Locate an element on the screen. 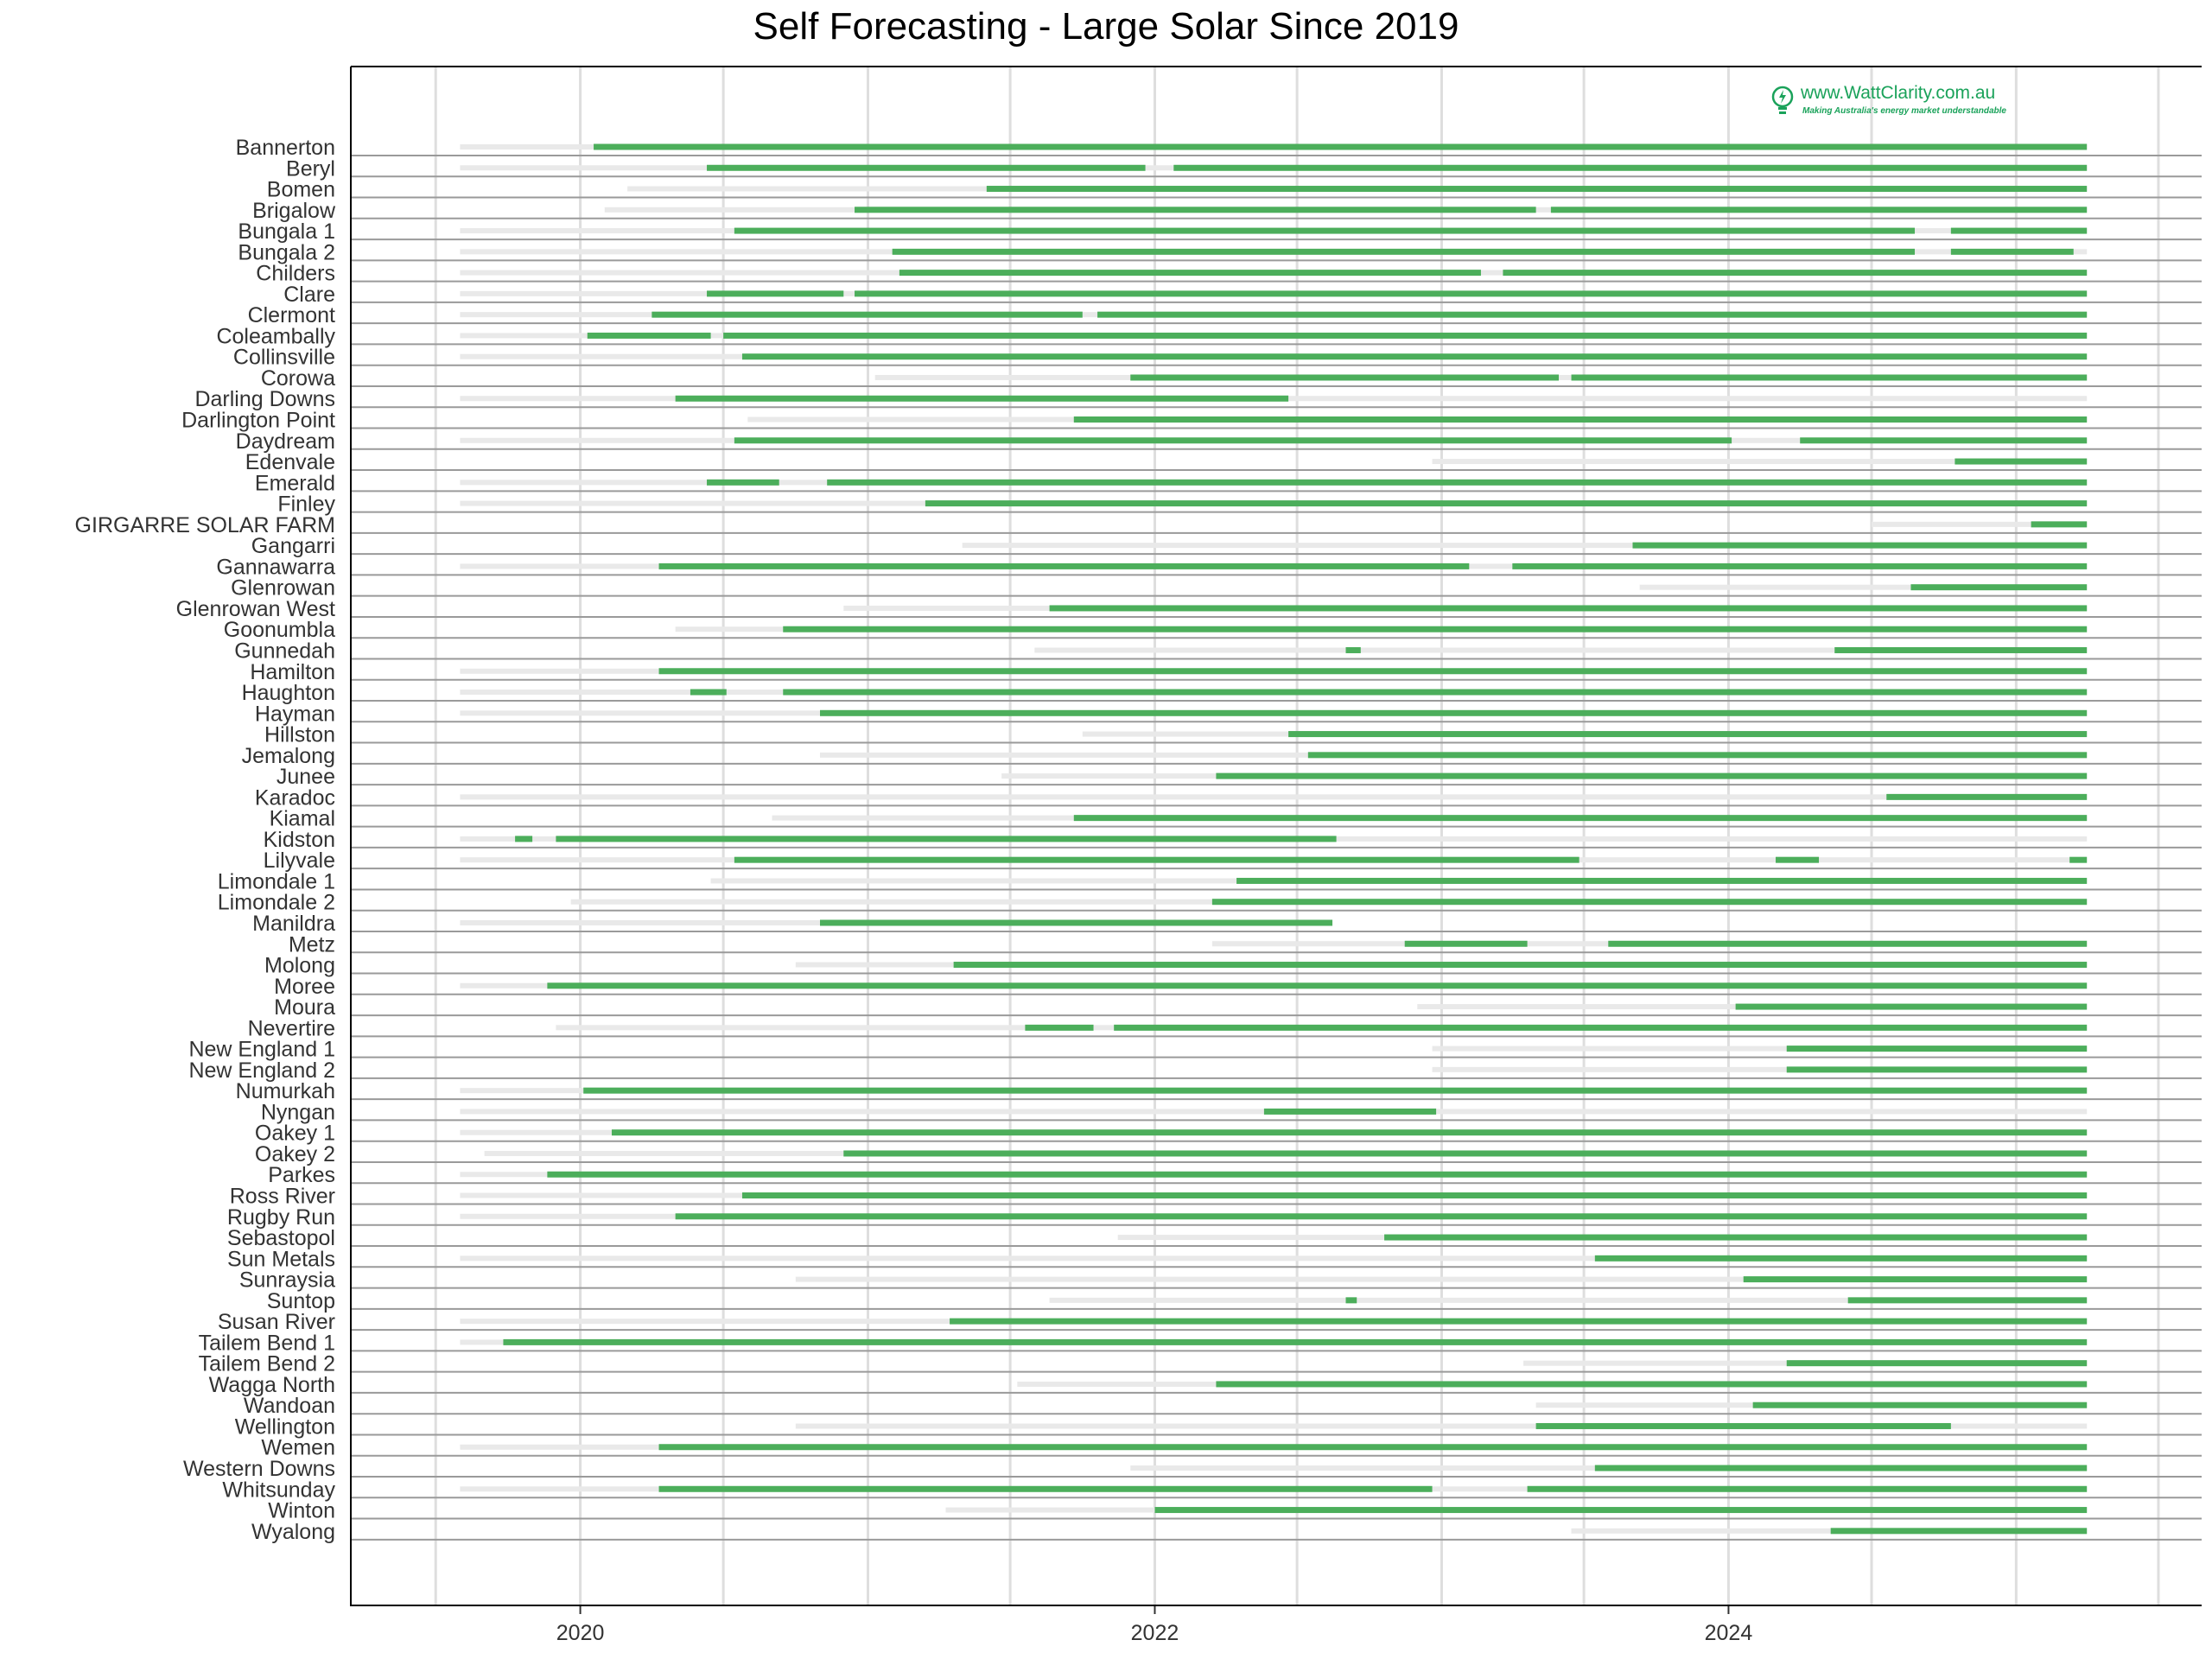  y-axis-label: Wandoan is located at coordinates (289, 1406).